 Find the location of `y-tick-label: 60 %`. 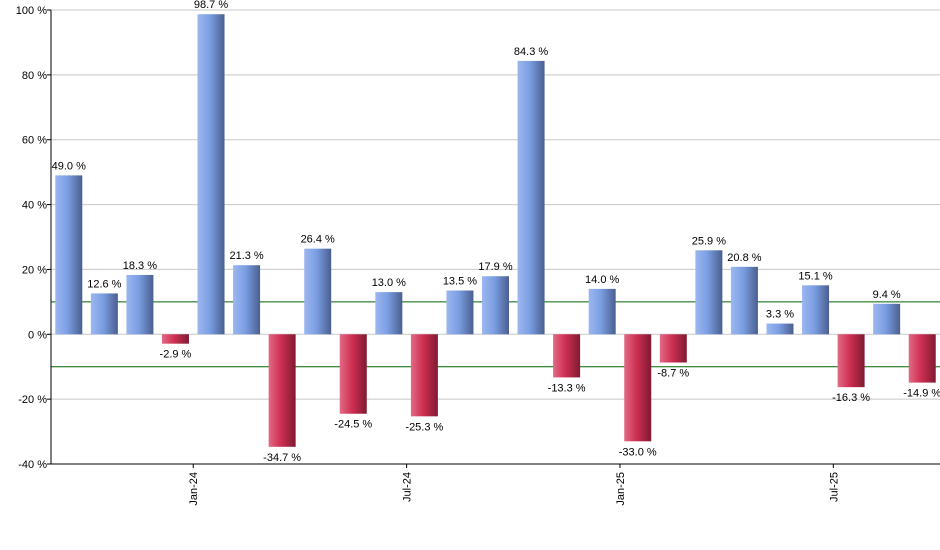

y-tick-label: 60 % is located at coordinates (34, 141).